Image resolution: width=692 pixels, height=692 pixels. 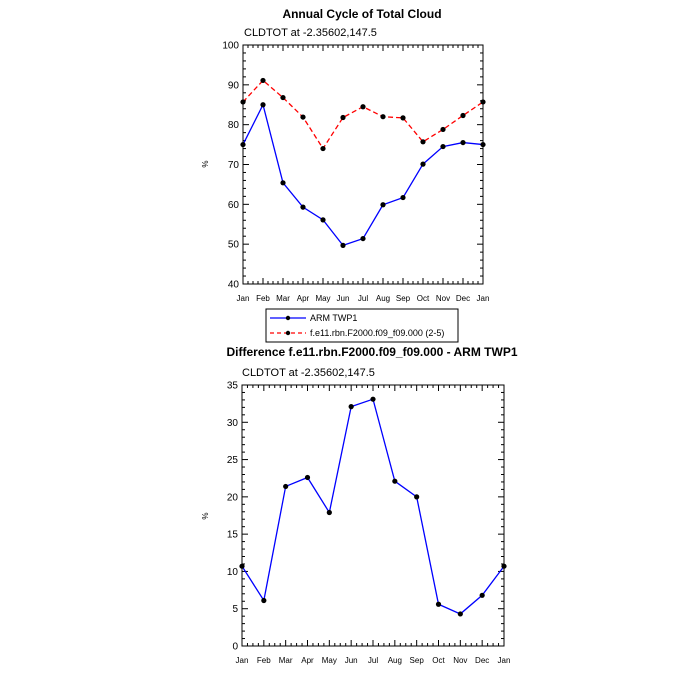 I want to click on chart-2-x-tick-labels: Jan Feb Mar Apr May Jun Jul Aug Sep Oct Nov Dec Jan, so click(x=373, y=660).